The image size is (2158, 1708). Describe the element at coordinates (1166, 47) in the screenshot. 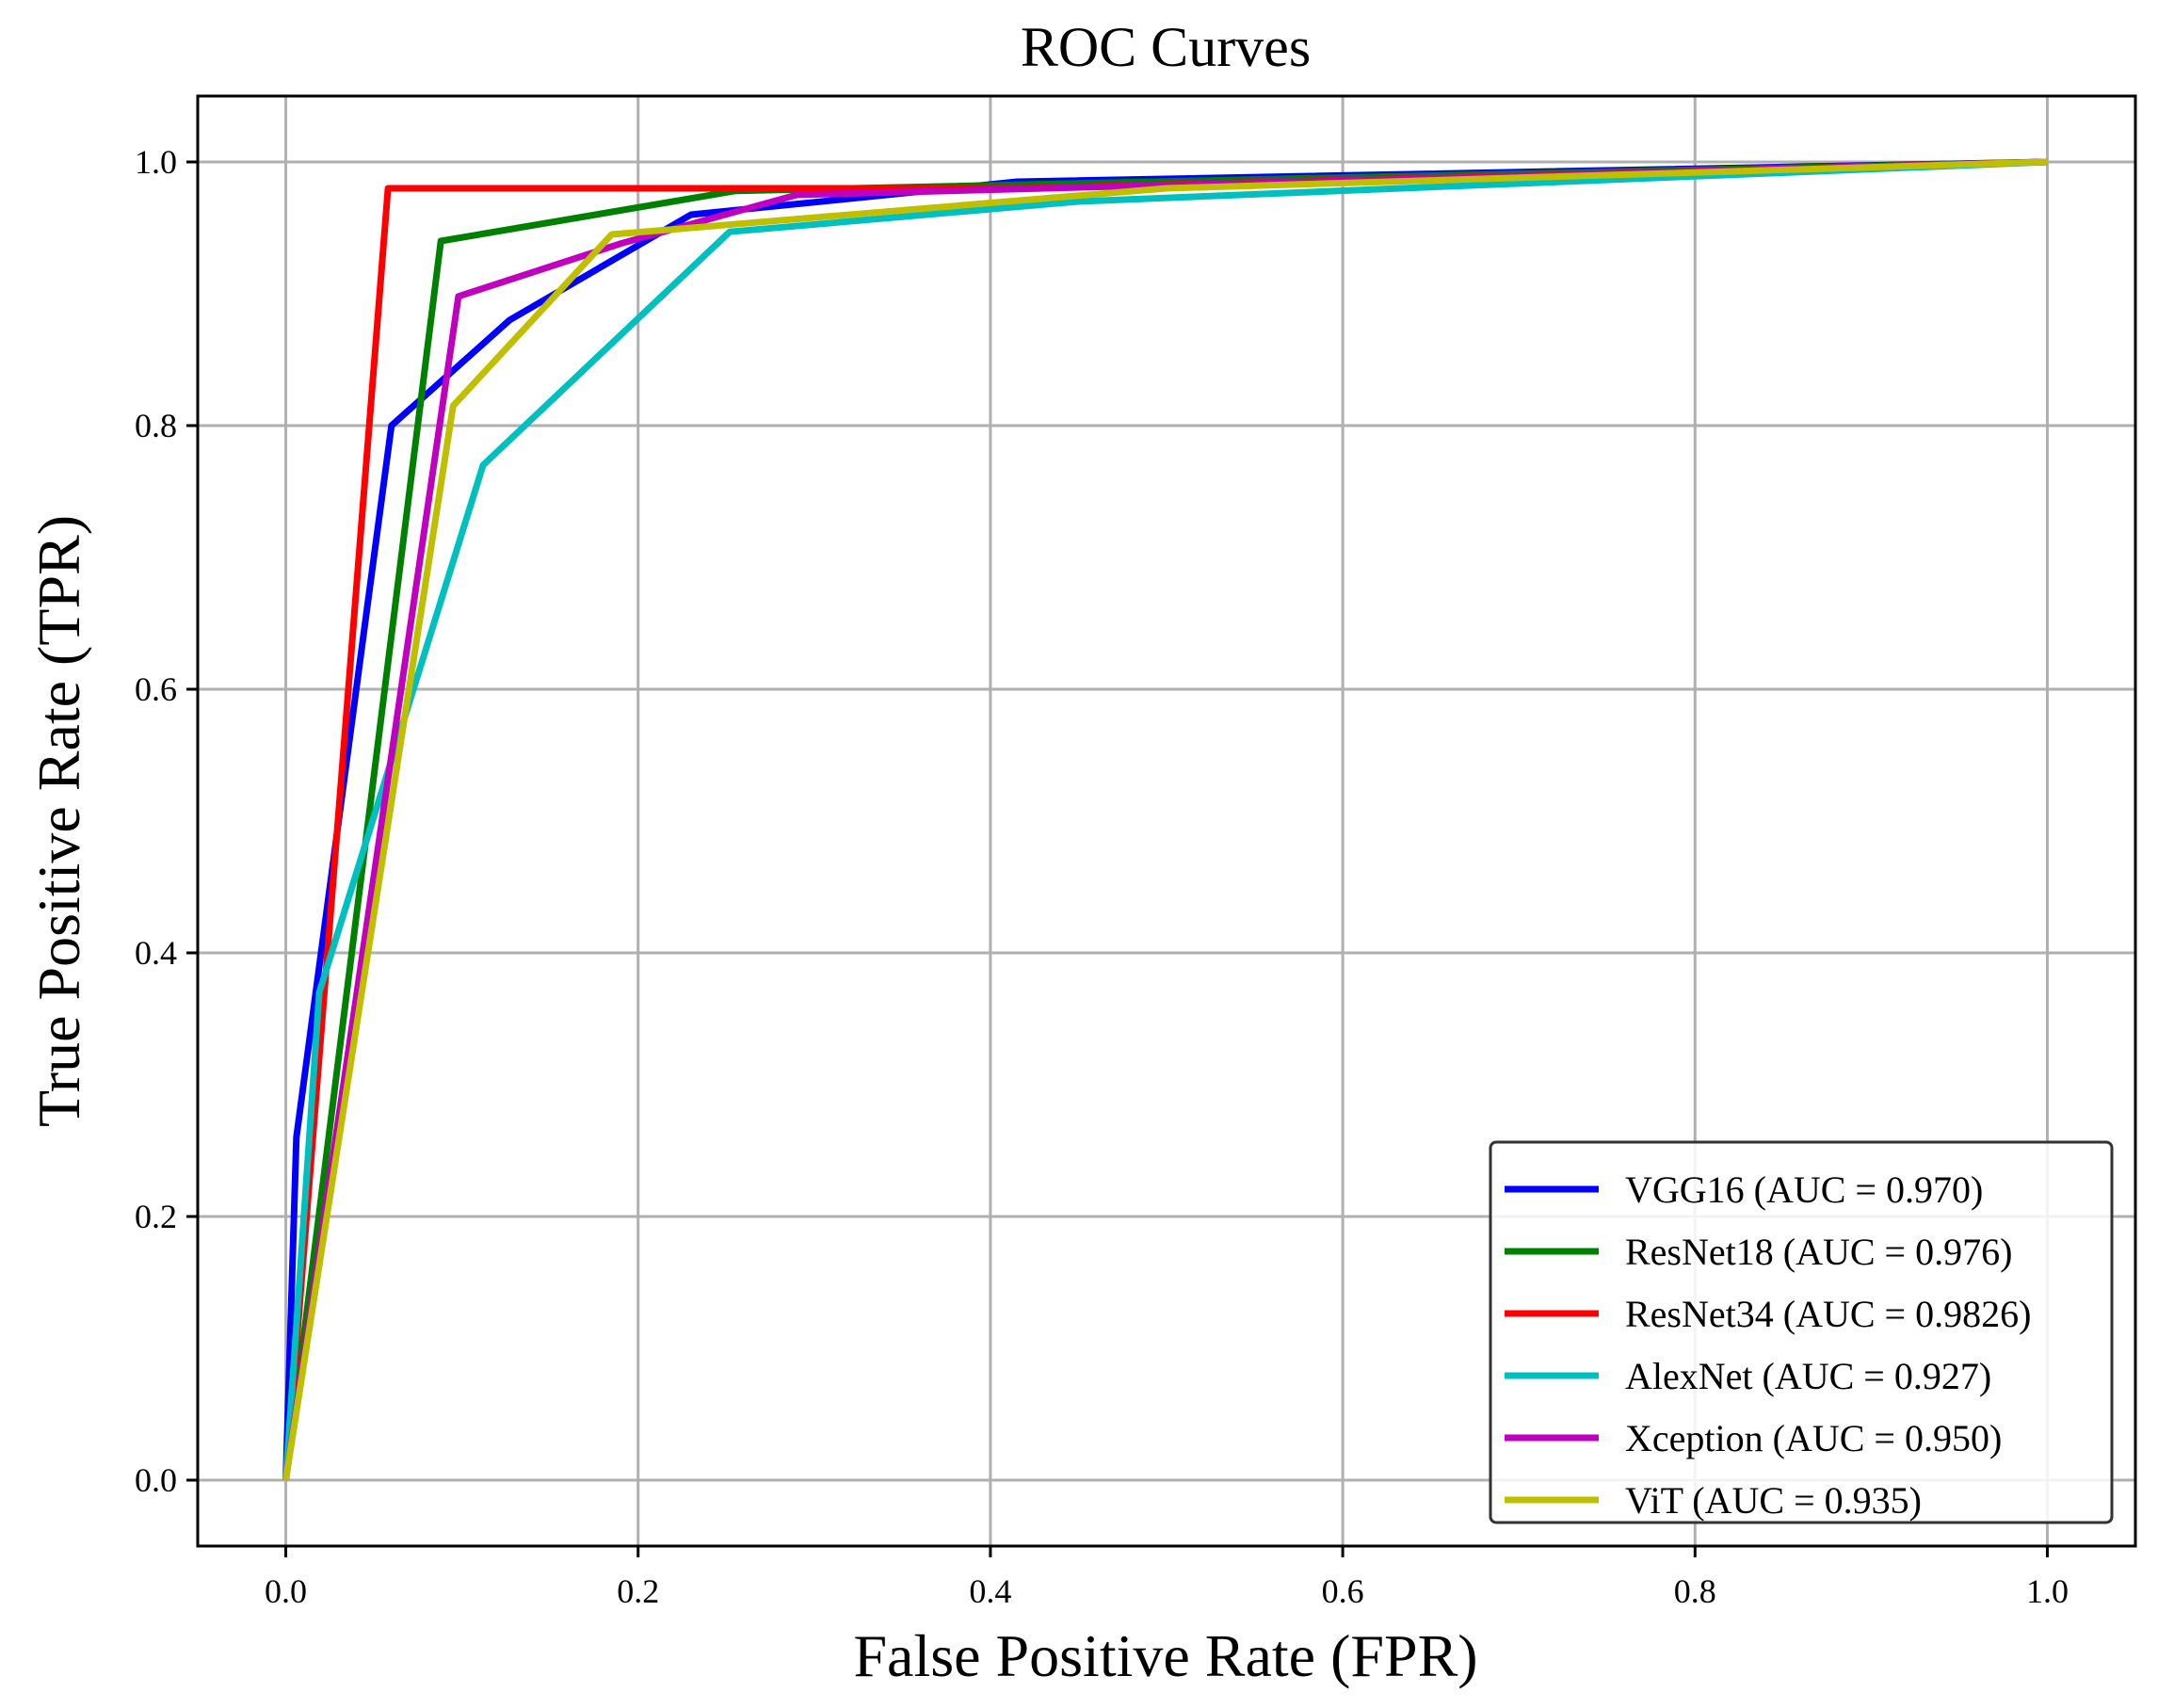

I see `chart-title: ROC Curves` at that location.